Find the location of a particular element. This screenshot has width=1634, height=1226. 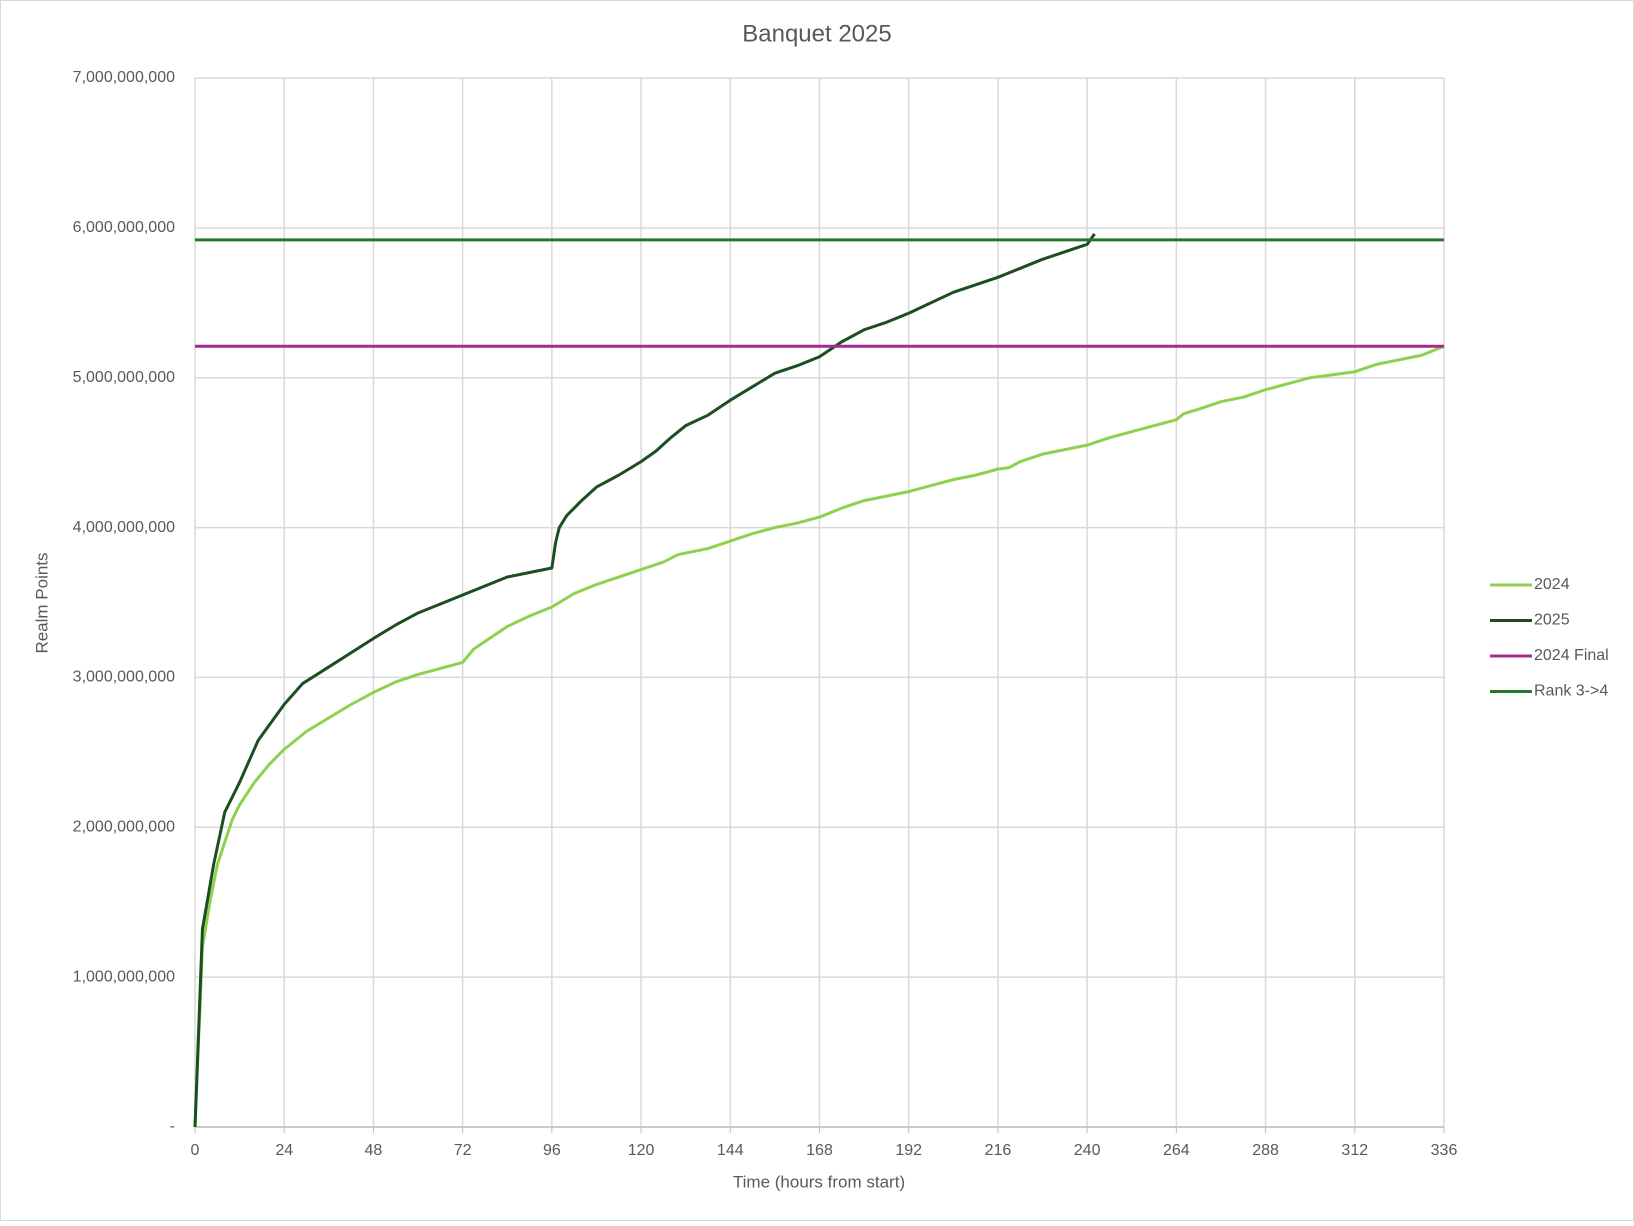

x-tick-label: 312 is located at coordinates (1354, 1150).